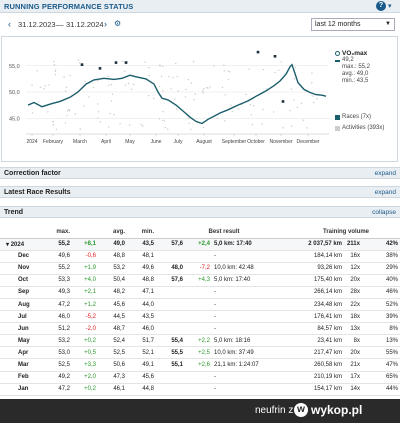 Image resolution: width=400 pixels, height=423 pixels. I want to click on row-label: Jul, so click(22, 317).